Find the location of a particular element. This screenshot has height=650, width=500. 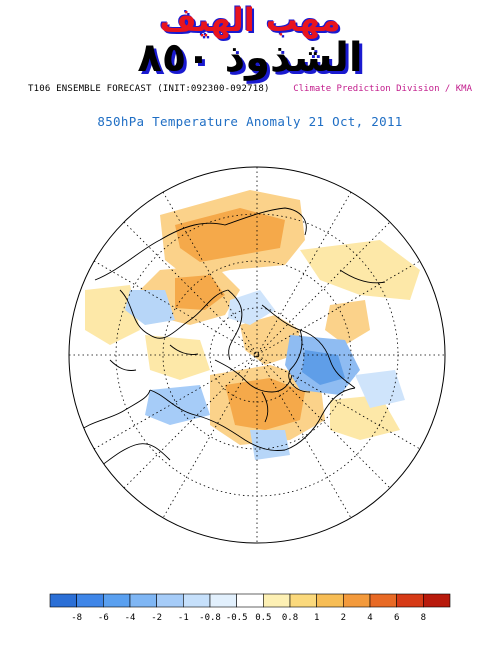

watermark-line-1: مهب الهيف is located at coordinates (250, 20).